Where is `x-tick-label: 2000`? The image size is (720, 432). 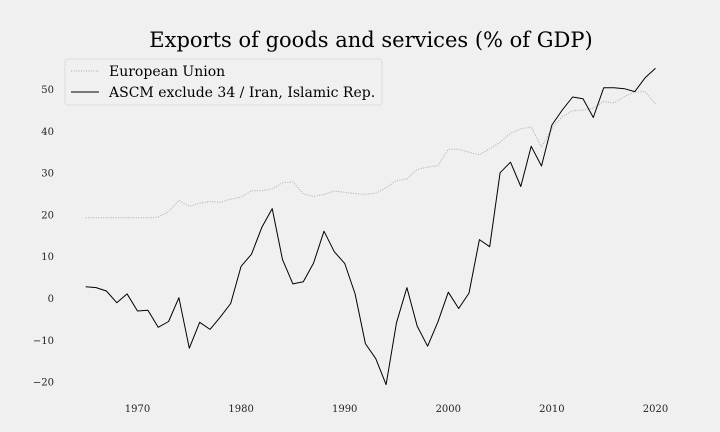
x-tick-label: 2000 is located at coordinates (448, 409).